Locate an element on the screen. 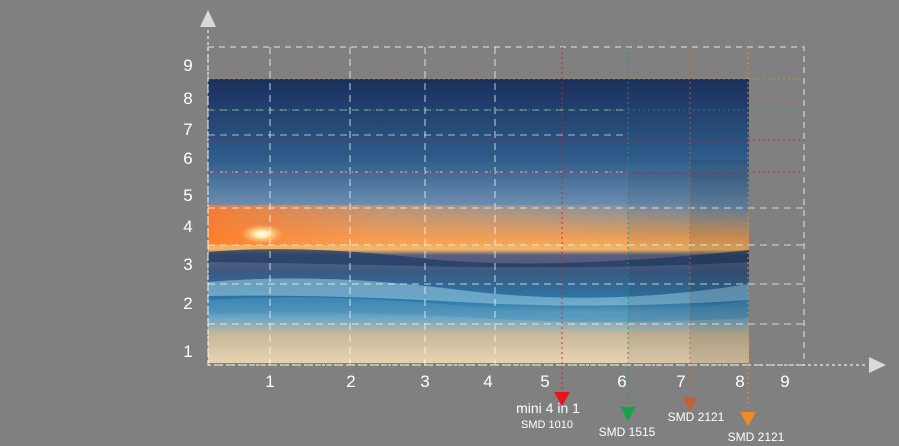 The image size is (899, 446). x-tick-label: 2 is located at coordinates (350, 381).